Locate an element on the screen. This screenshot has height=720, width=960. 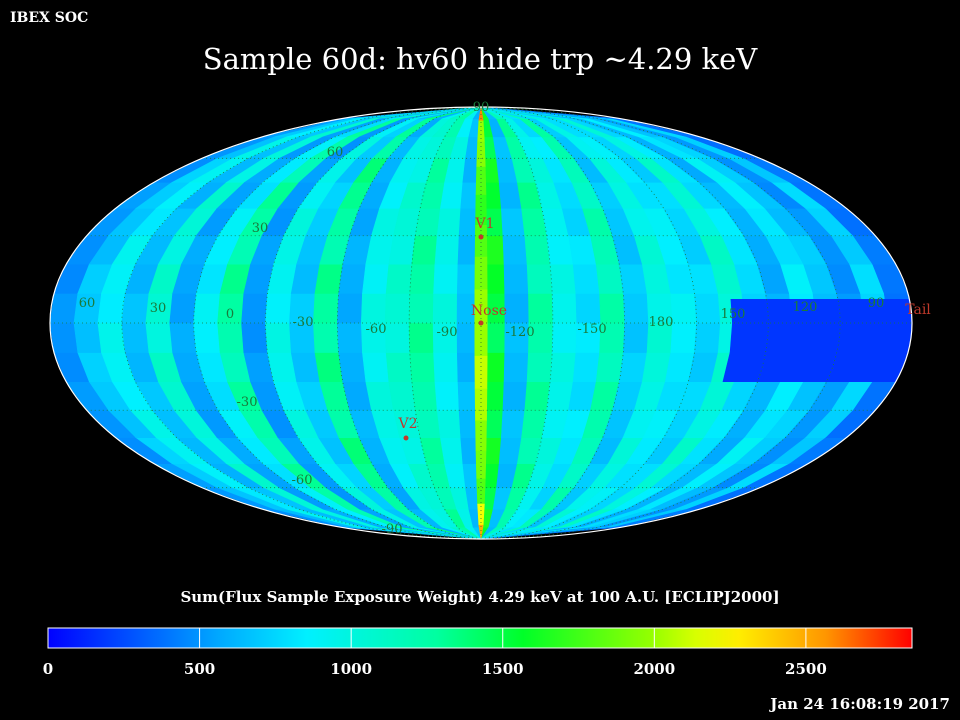
longitude-label: 60 is located at coordinates (87, 303).